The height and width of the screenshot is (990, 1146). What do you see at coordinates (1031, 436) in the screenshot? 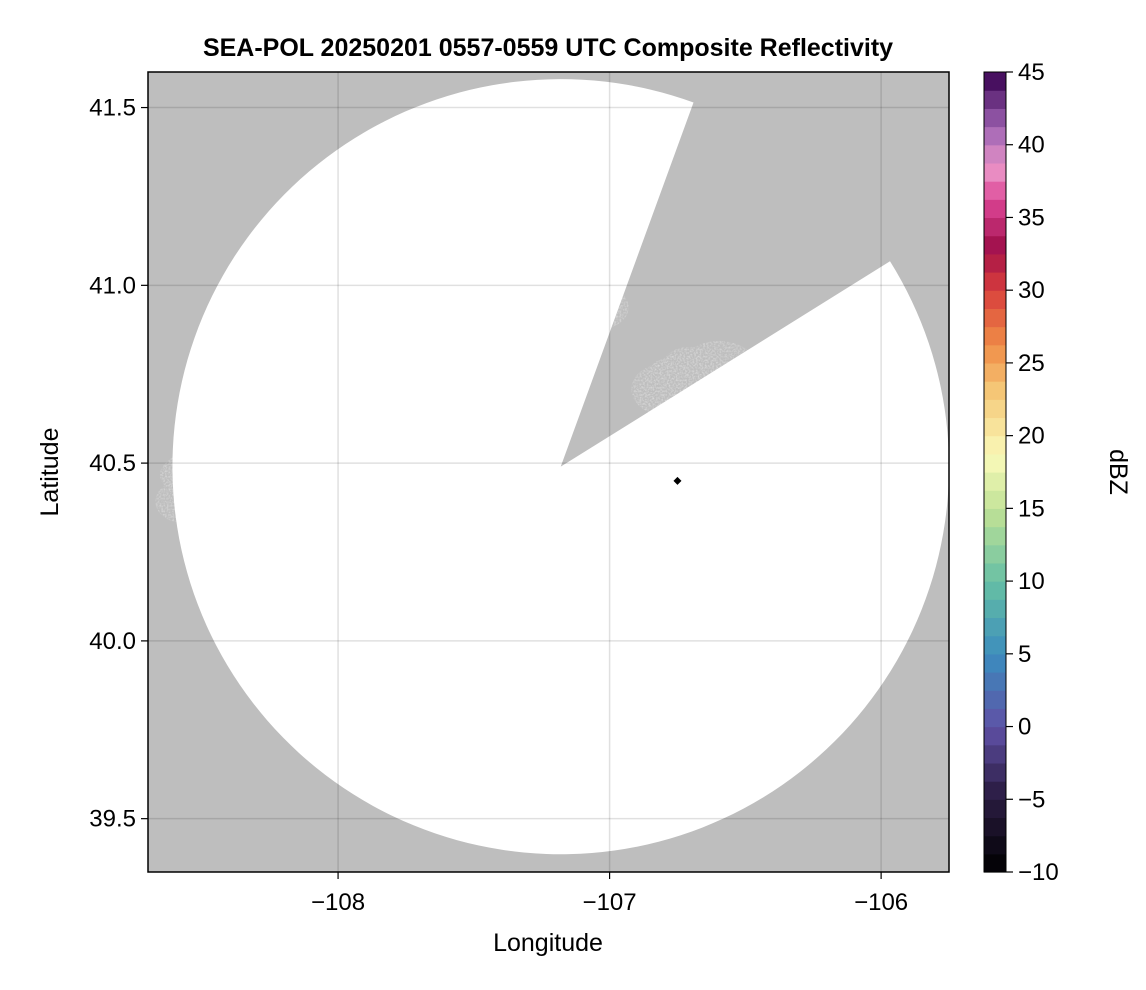
I see `colorbar-tick-label: 20` at bounding box center [1031, 436].